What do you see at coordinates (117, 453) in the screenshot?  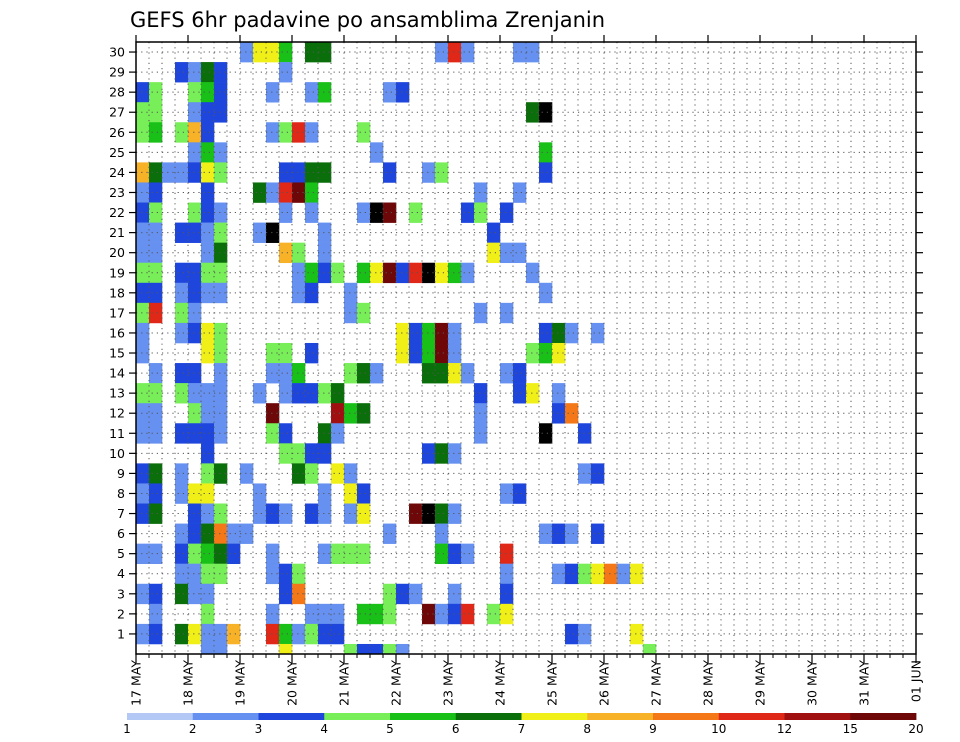 I see `y-tick-label: 10` at bounding box center [117, 453].